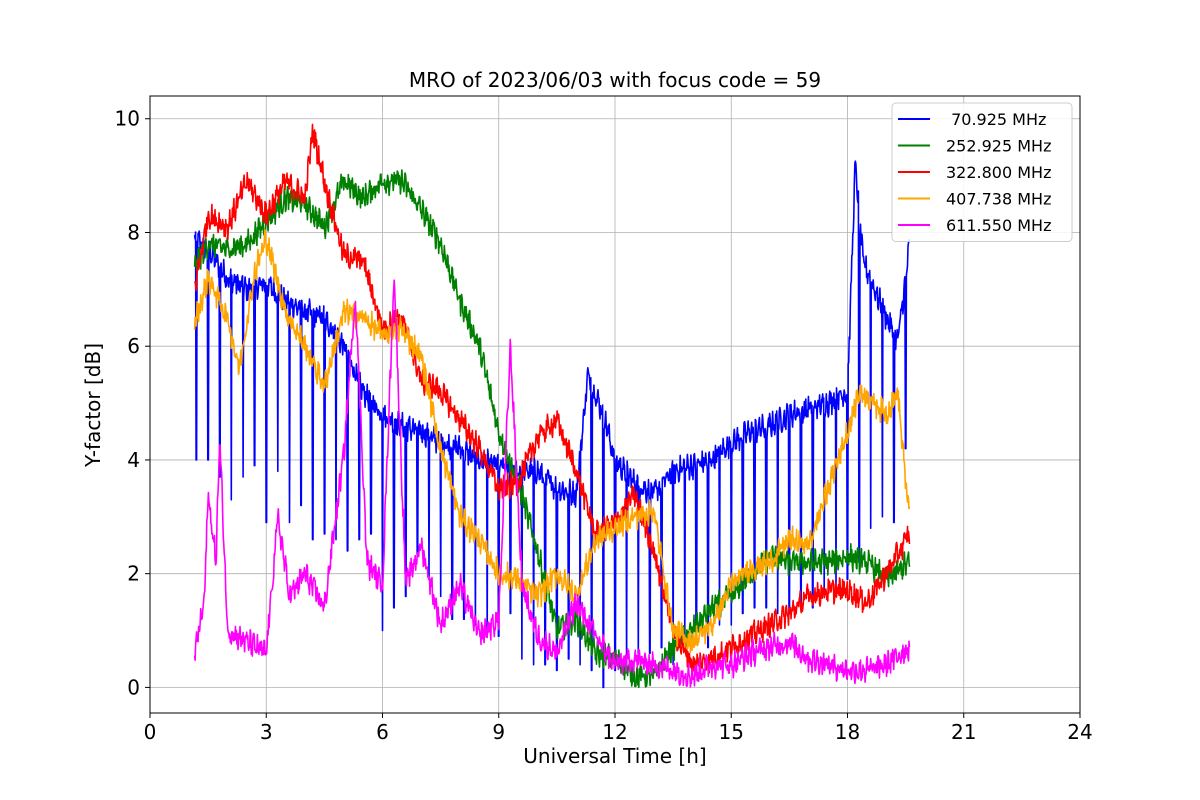 The image size is (1200, 800). Describe the element at coordinates (731, 732) in the screenshot. I see `x-tick-label: 15` at that location.